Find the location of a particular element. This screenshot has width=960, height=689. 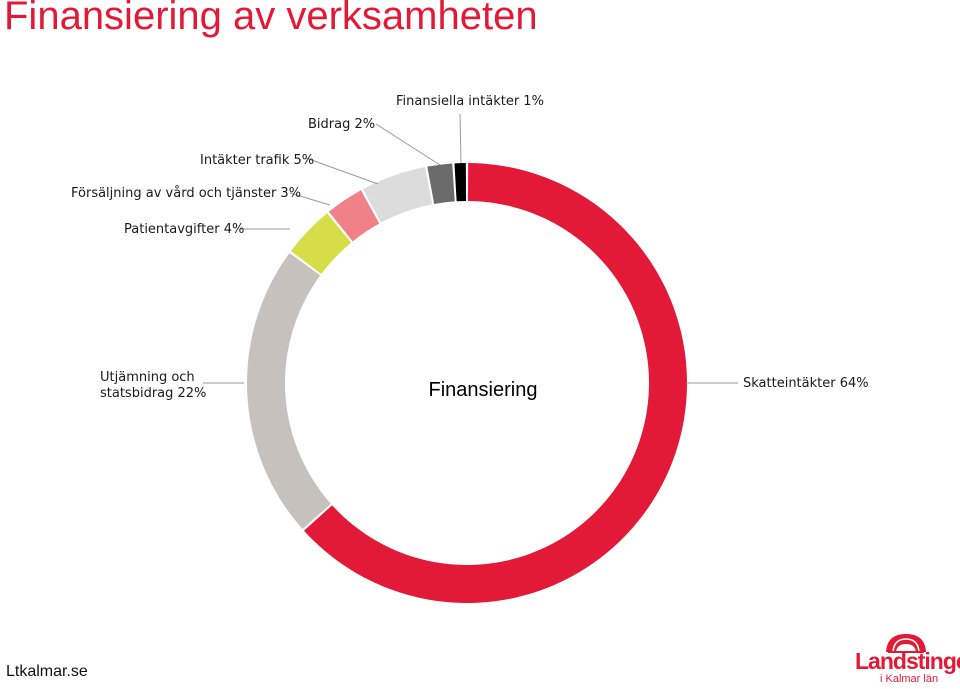

slice-label: Intäkter trafik 5% is located at coordinates (257, 160).